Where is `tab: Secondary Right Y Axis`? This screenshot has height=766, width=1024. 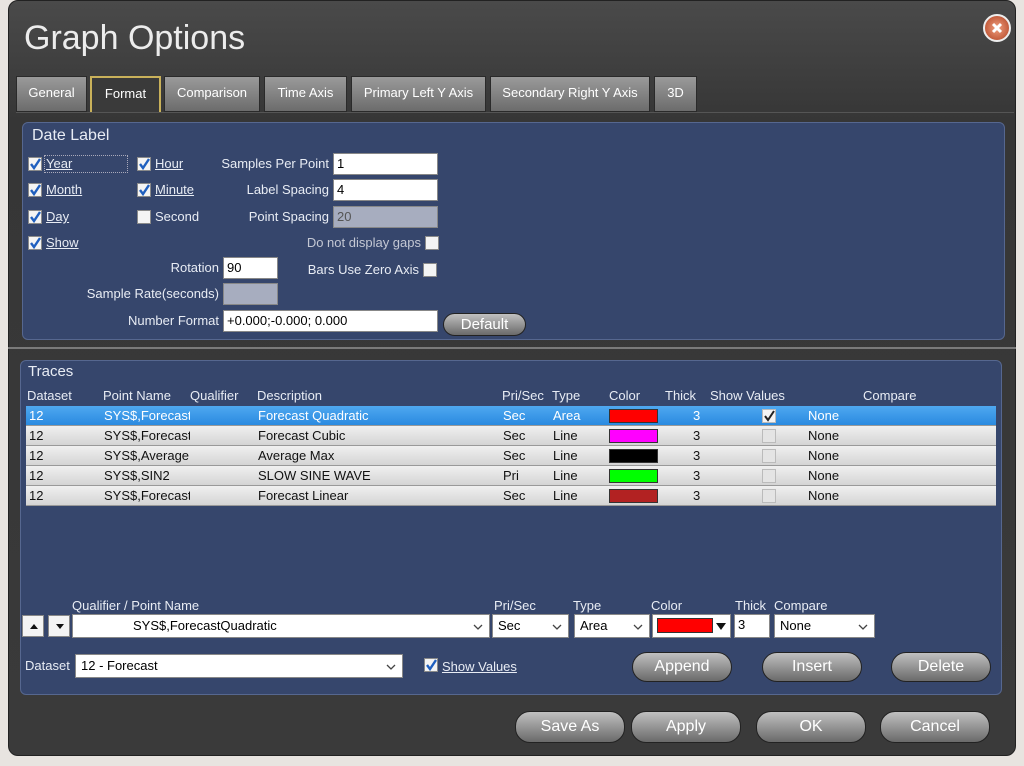 tab: Secondary Right Y Axis is located at coordinates (570, 94).